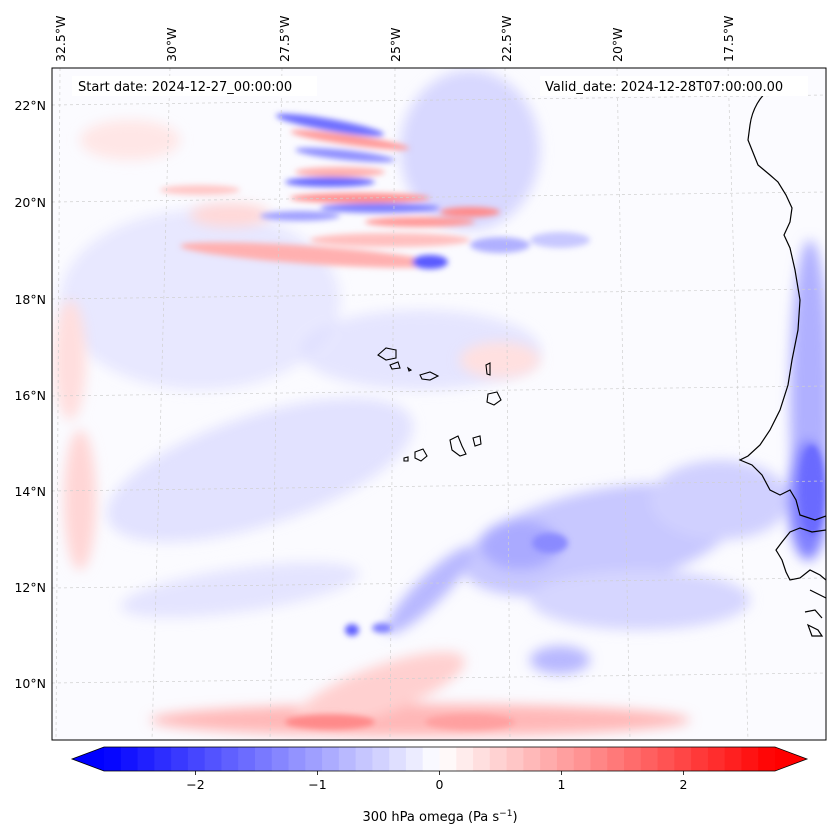  I want to click on cape-verde-islands-icon, so click(439, 404).